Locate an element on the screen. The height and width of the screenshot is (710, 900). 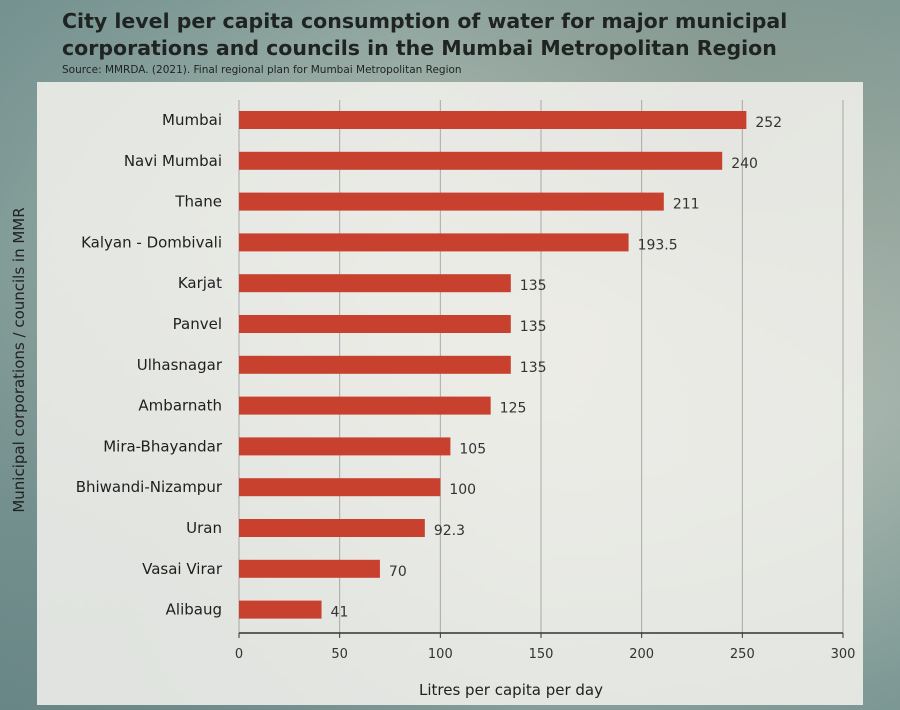
category-label: Bhiwandi-Nizampur is located at coordinates (149, 487).